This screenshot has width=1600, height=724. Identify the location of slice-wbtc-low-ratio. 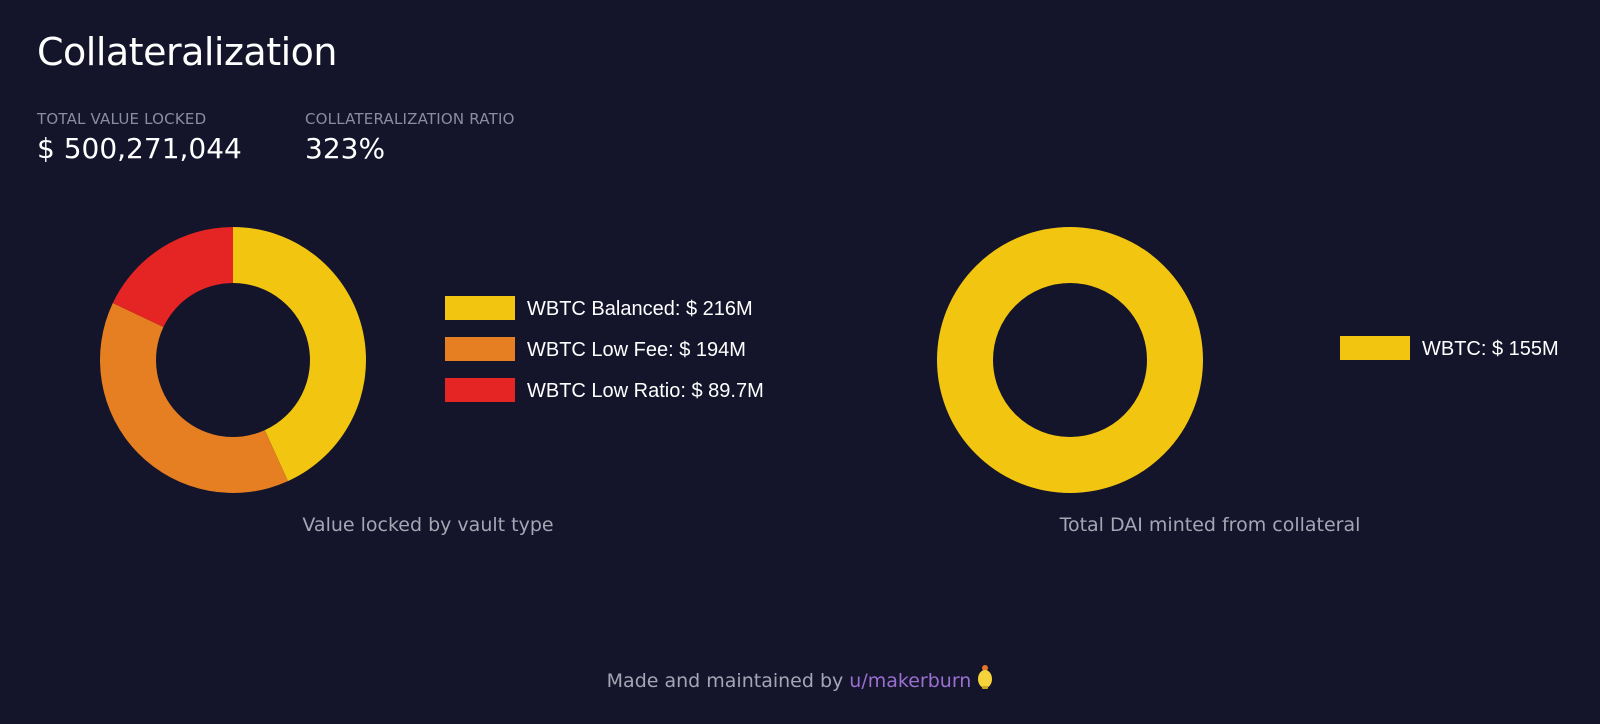
(172, 277).